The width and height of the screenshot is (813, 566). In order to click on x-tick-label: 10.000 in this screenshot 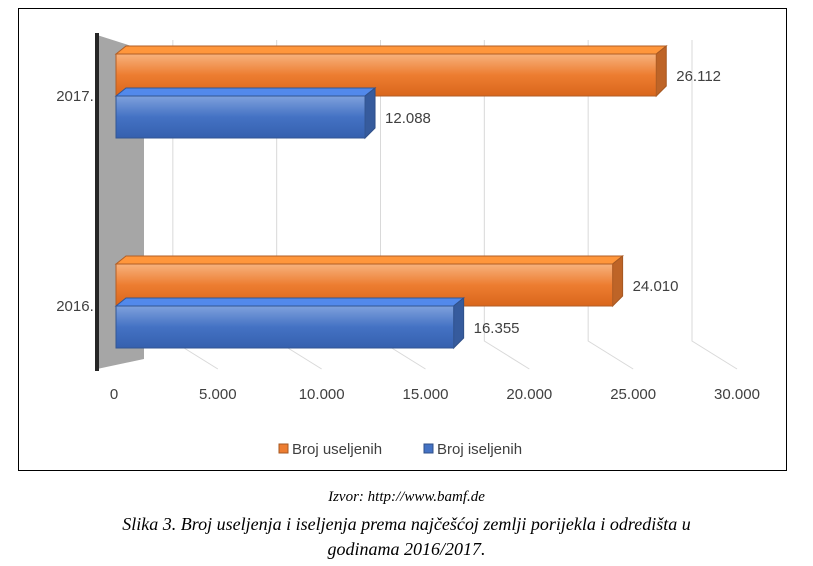, I will do `click(322, 394)`.